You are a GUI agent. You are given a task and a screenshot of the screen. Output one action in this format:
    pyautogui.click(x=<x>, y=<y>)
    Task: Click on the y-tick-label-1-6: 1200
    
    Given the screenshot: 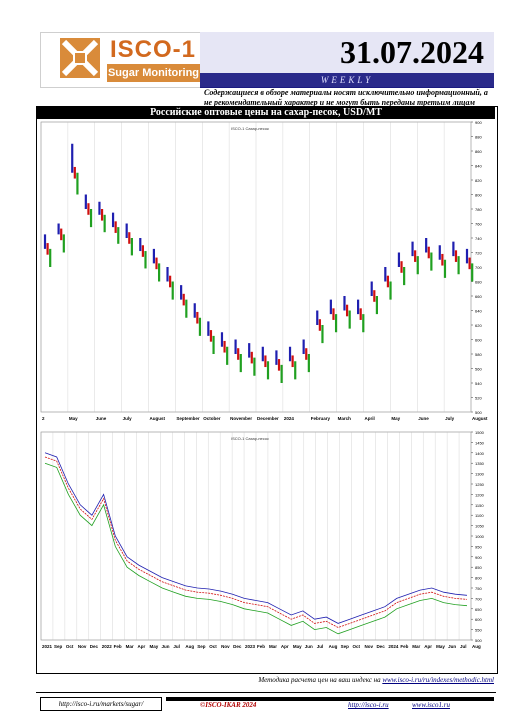 What is the action you would take?
    pyautogui.click(x=480, y=494)
    